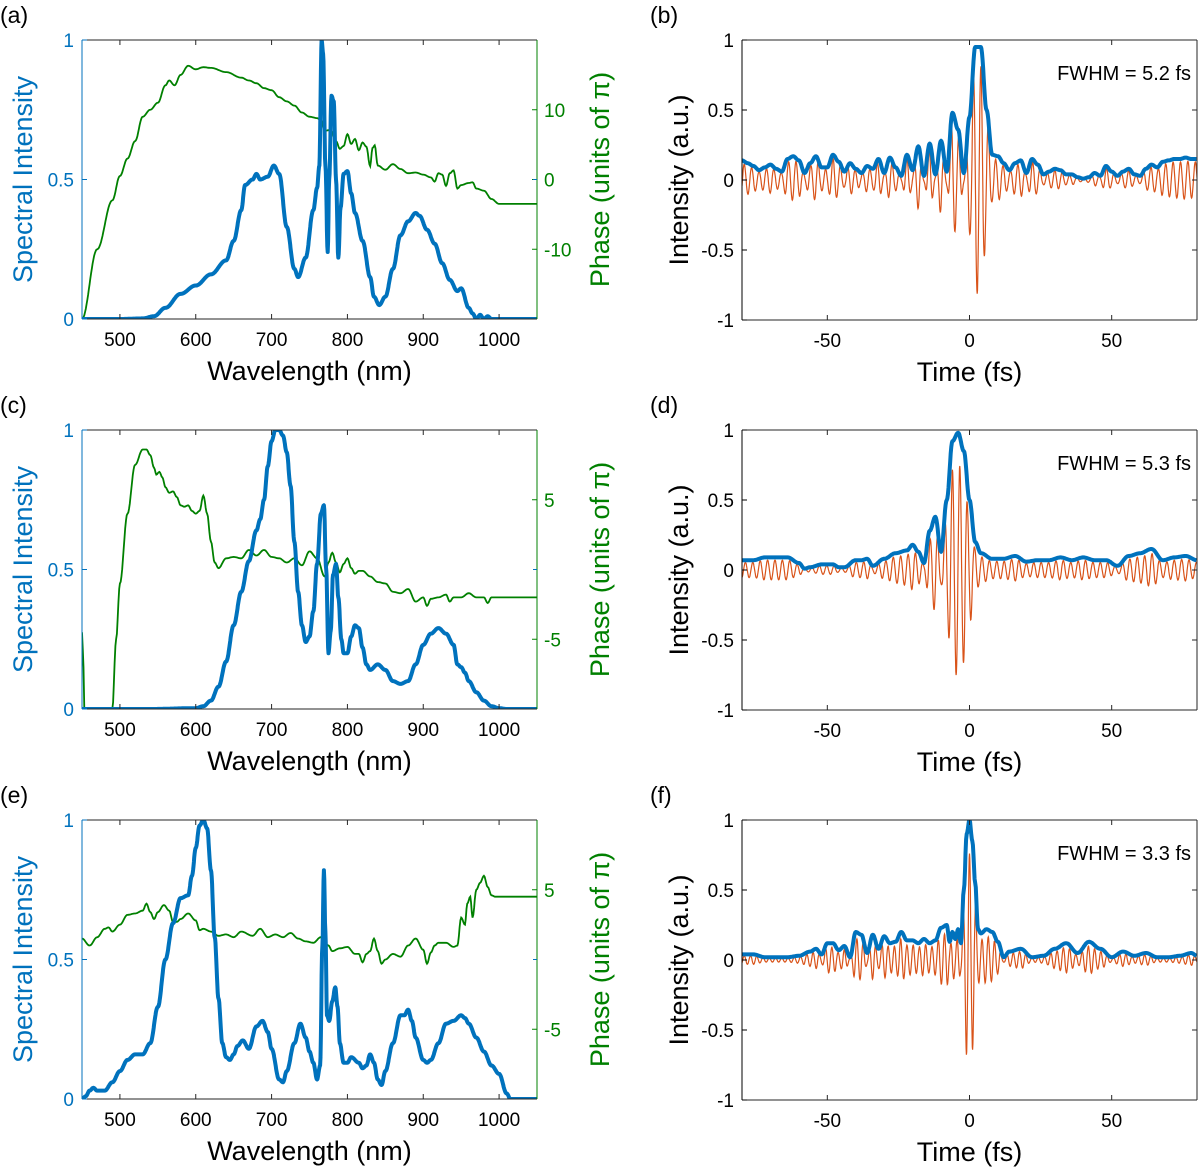  I want to click on fwhm-annotation: FWHM = 5.3 fs, so click(1124, 464).